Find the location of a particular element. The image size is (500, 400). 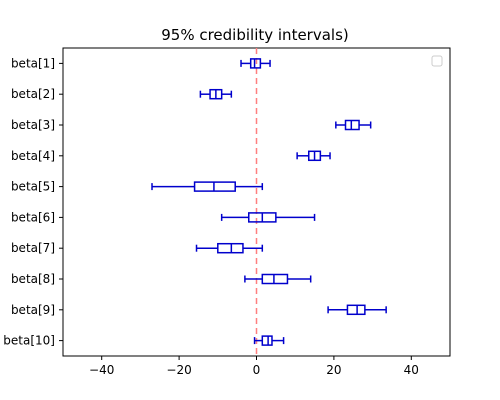

y-tick-label: beta[9] is located at coordinates (33, 310).